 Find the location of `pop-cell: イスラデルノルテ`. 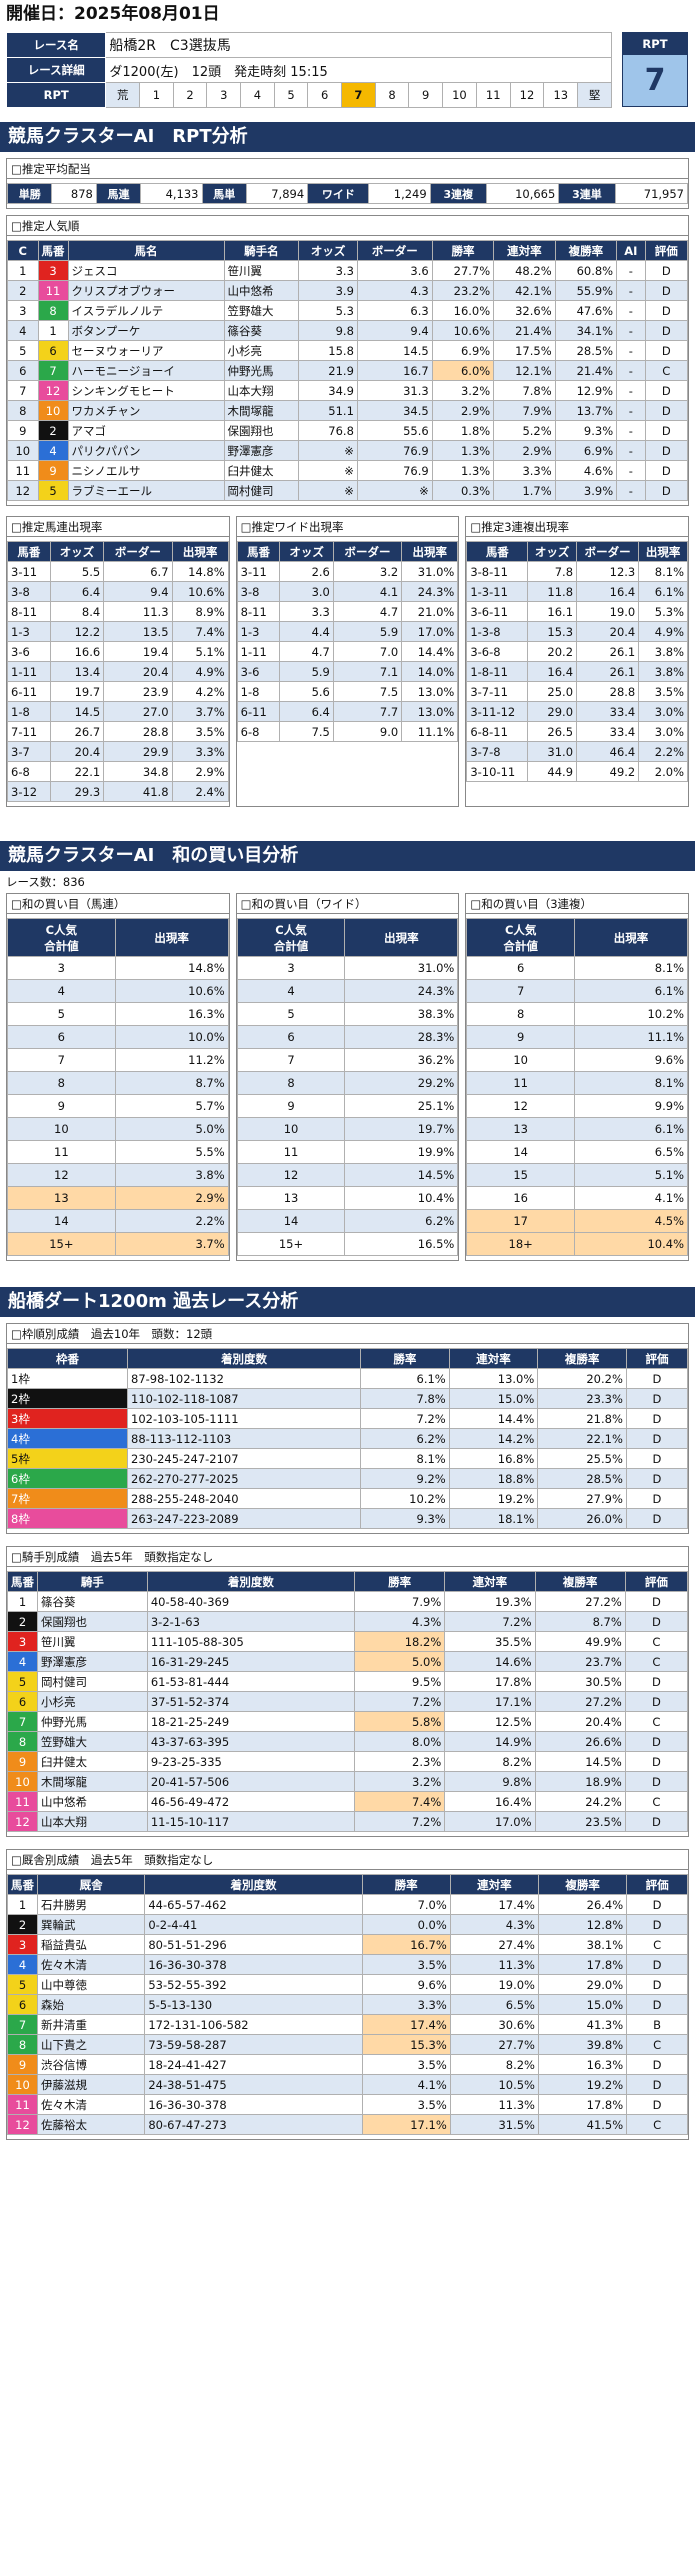

pop-cell: イスラデルノルテ is located at coordinates (146, 310).